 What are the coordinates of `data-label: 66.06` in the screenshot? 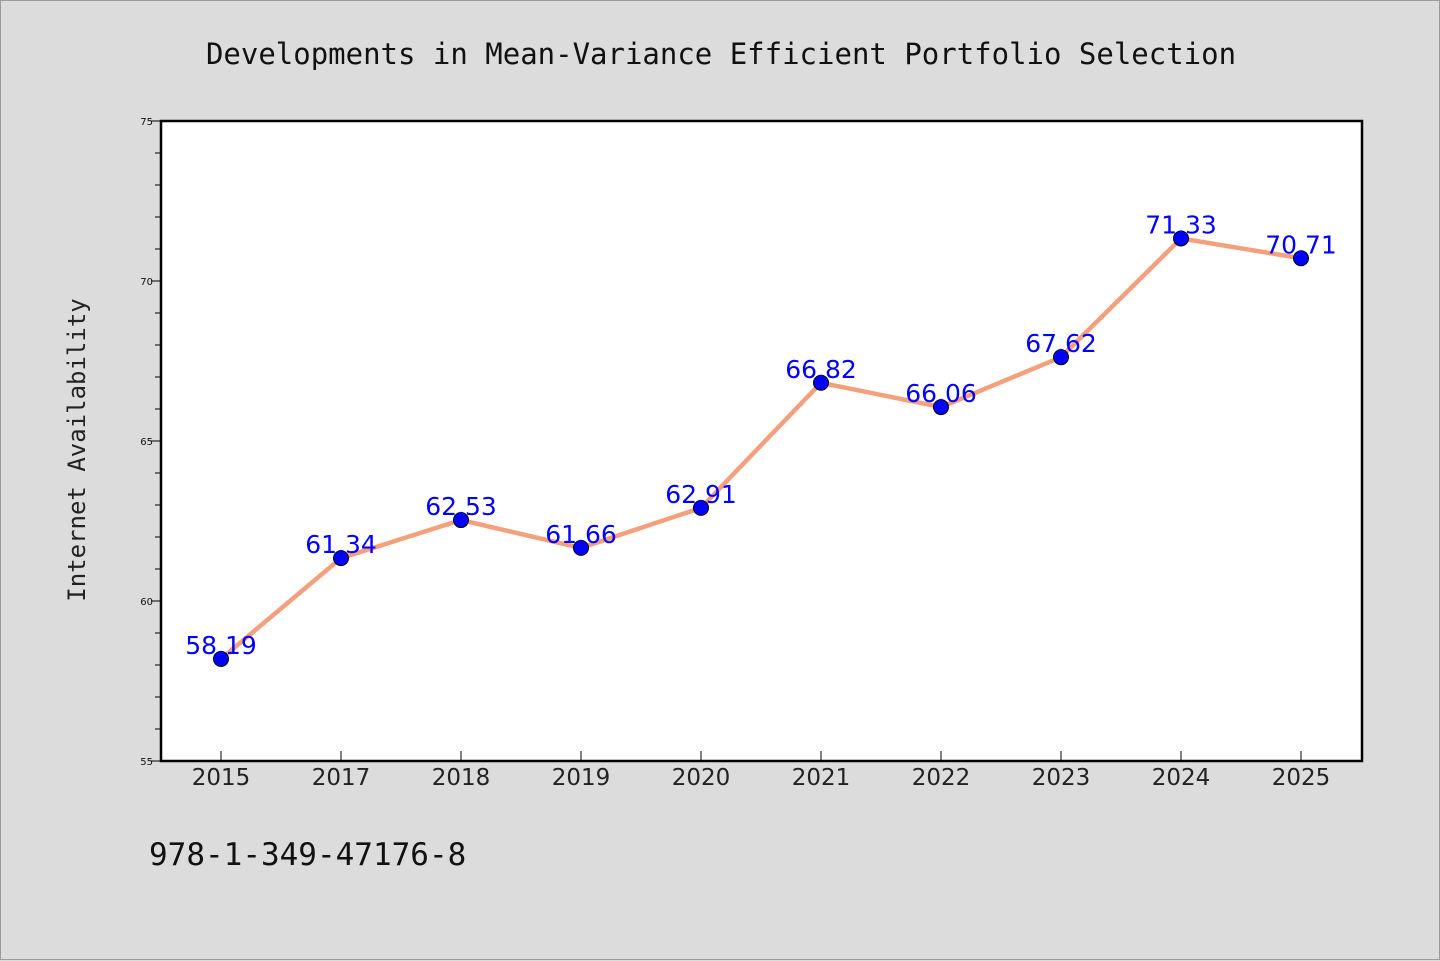 It's located at (941, 393).